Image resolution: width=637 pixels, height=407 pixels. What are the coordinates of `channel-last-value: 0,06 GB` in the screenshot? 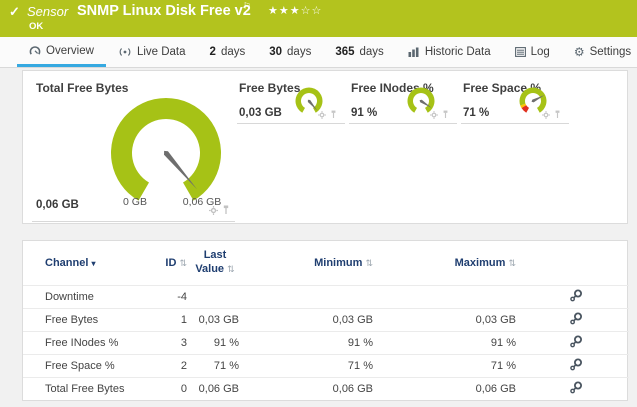 It's located at (217, 388).